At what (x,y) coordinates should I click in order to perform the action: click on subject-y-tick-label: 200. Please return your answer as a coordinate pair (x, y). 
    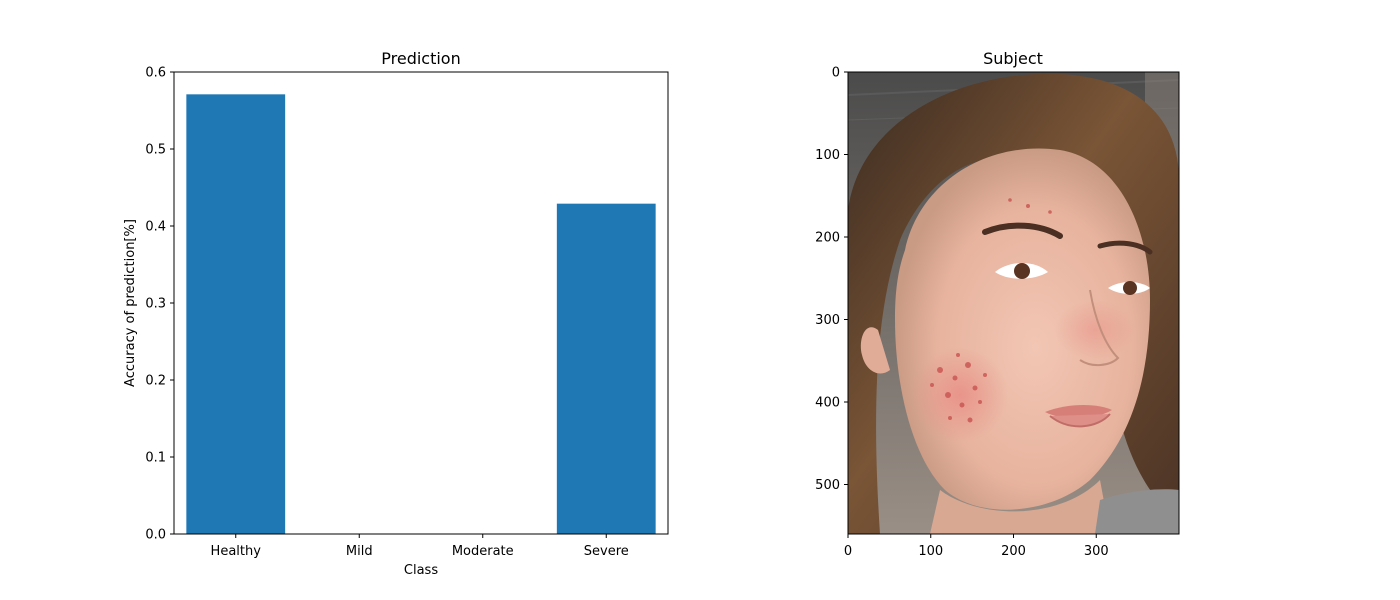
    Looking at the image, I should click on (827, 238).